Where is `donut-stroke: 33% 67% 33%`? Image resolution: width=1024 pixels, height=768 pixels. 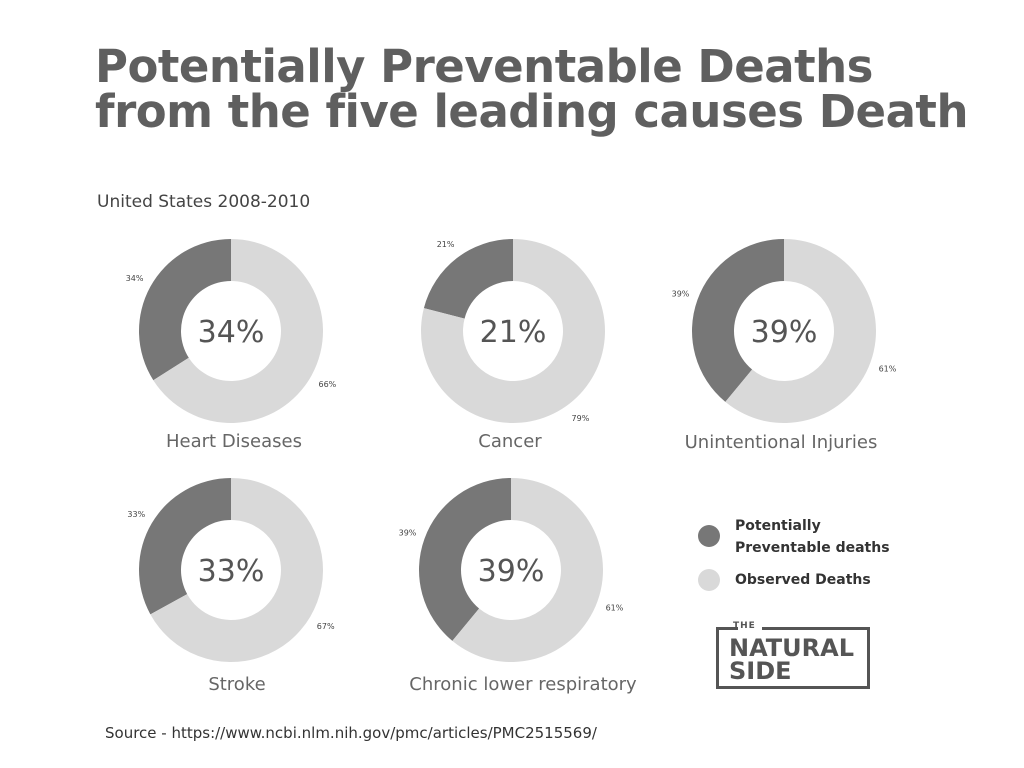
donut-stroke: 33% 67% 33% is located at coordinates (231, 570).